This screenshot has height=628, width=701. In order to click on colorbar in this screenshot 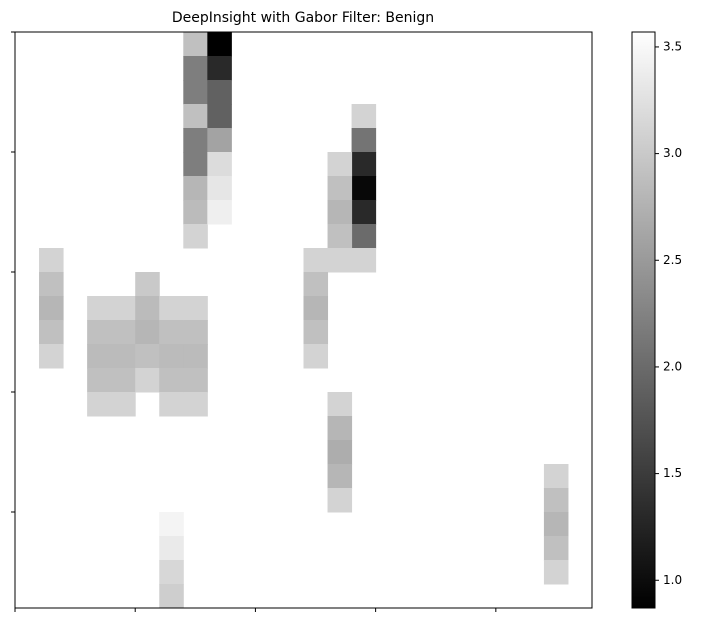, I will do `click(643, 320)`.